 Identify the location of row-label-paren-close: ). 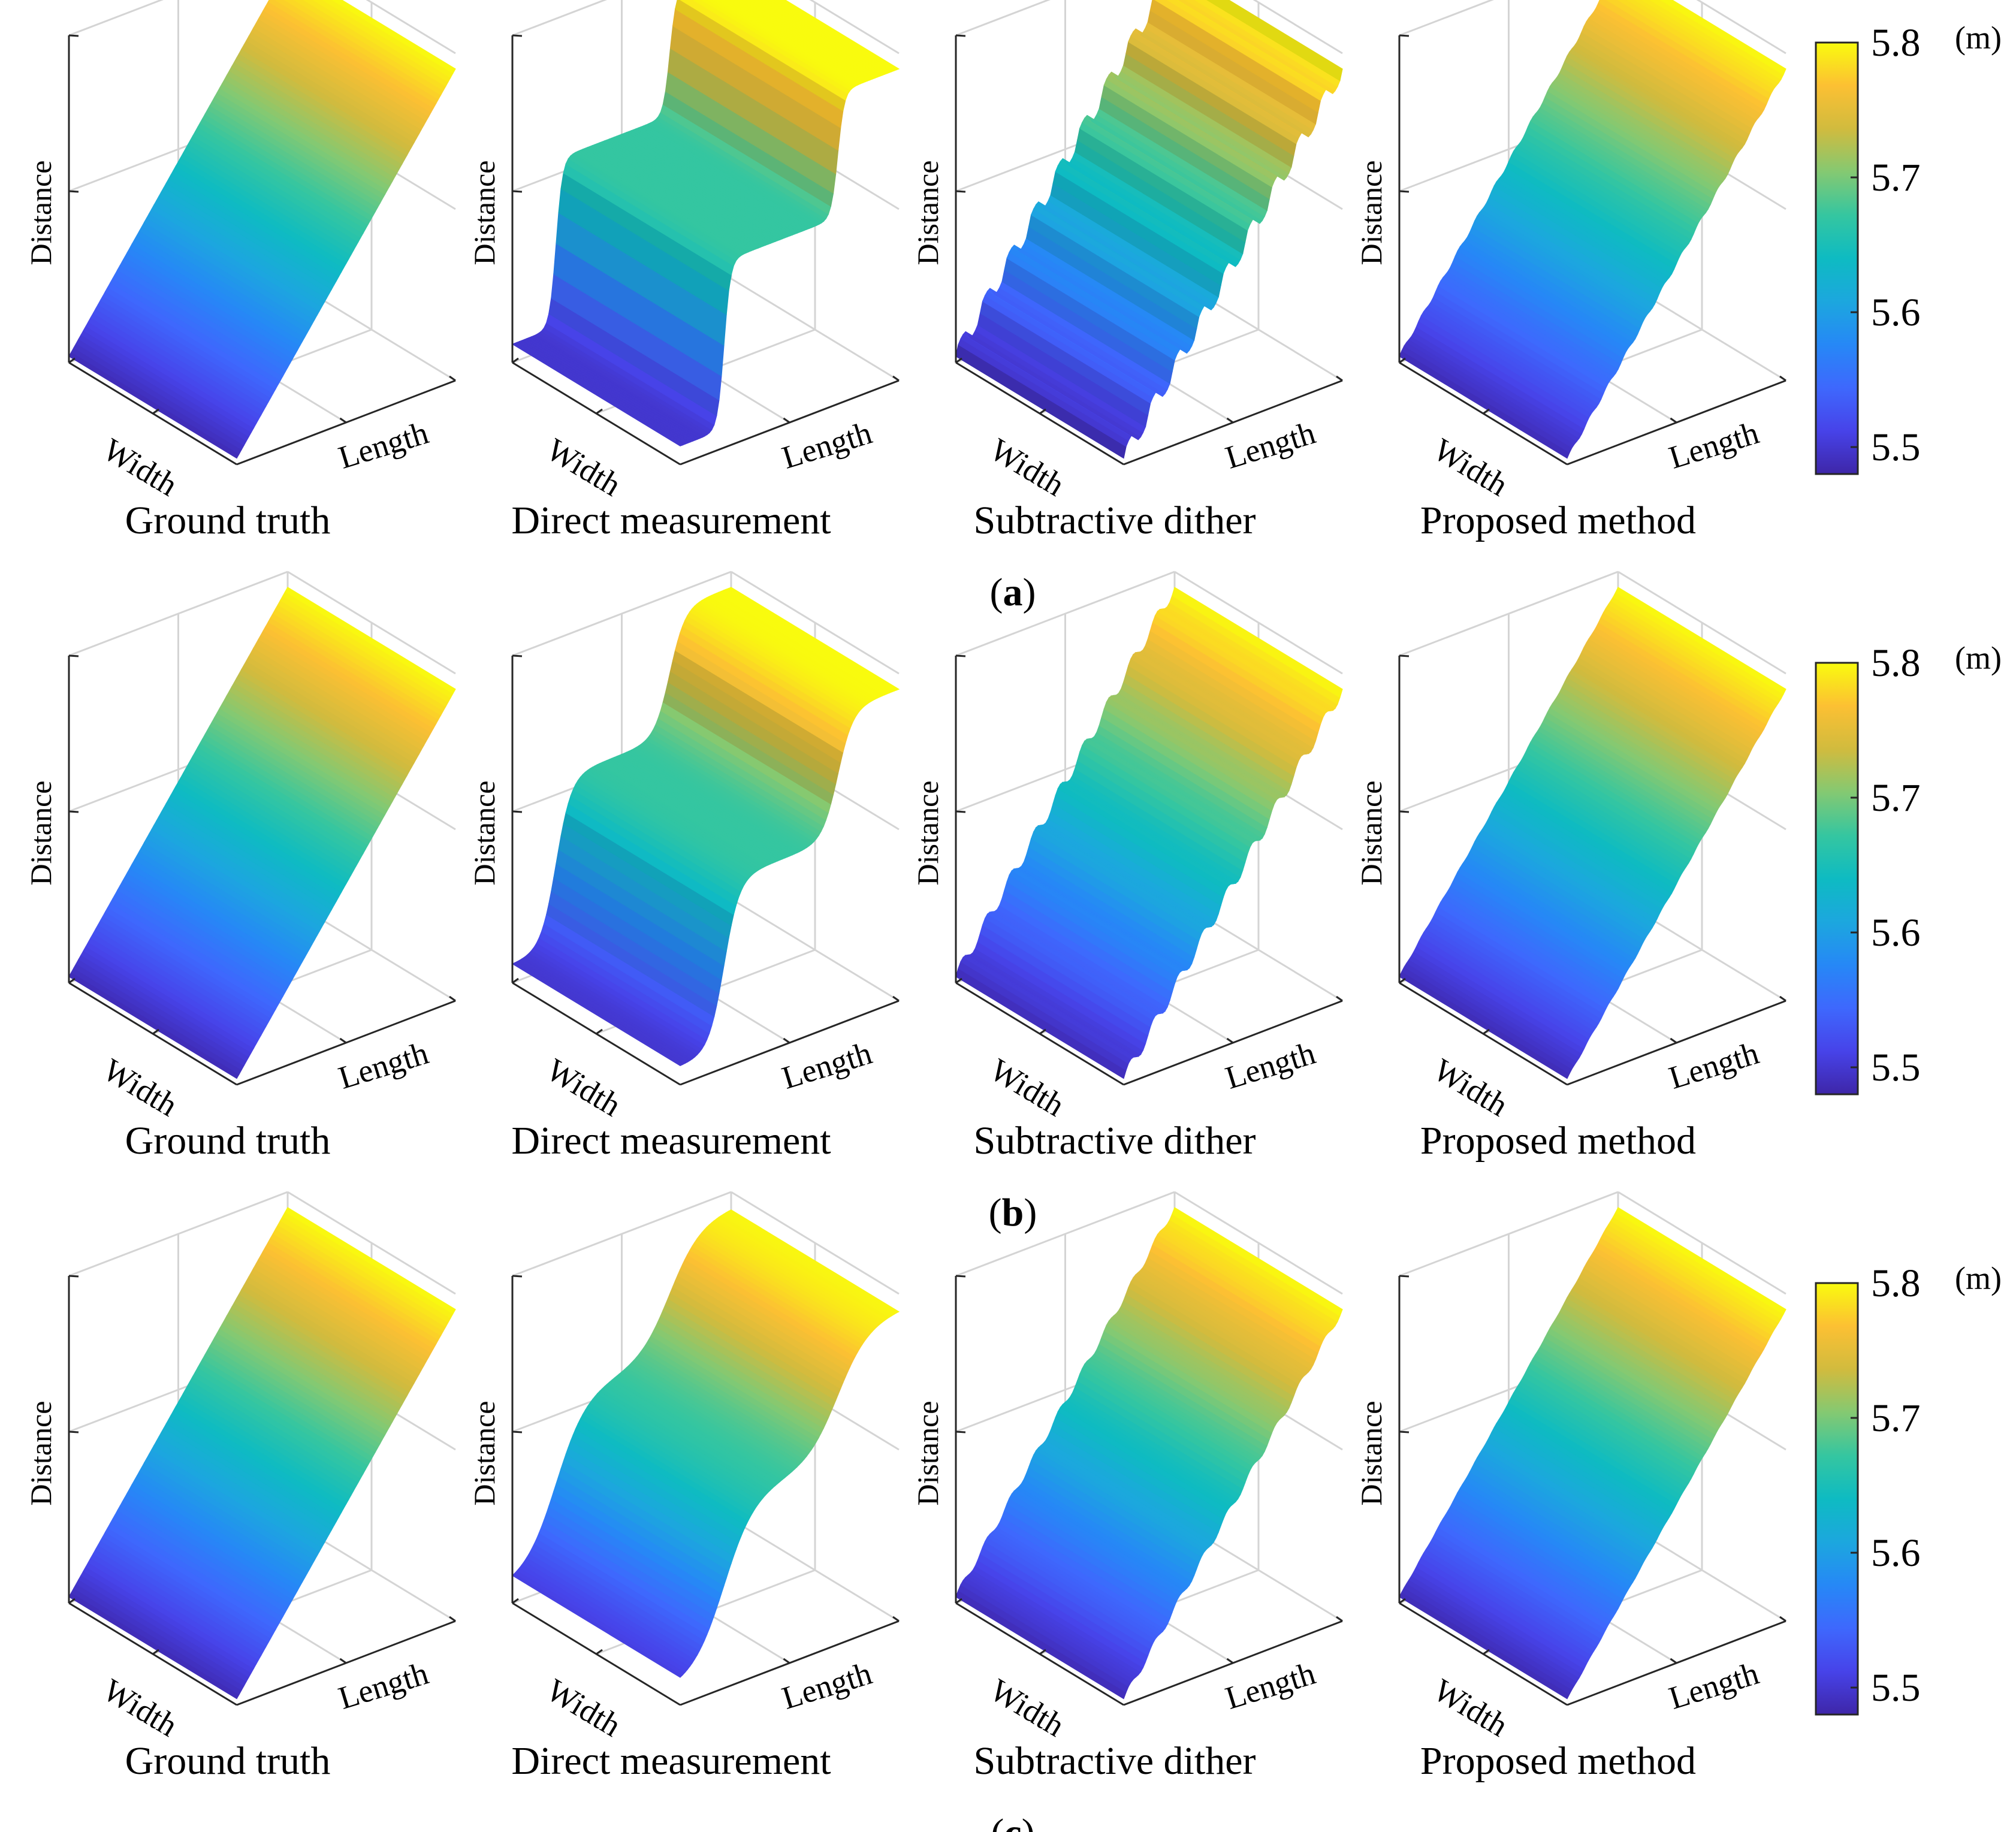
(1029, 592).